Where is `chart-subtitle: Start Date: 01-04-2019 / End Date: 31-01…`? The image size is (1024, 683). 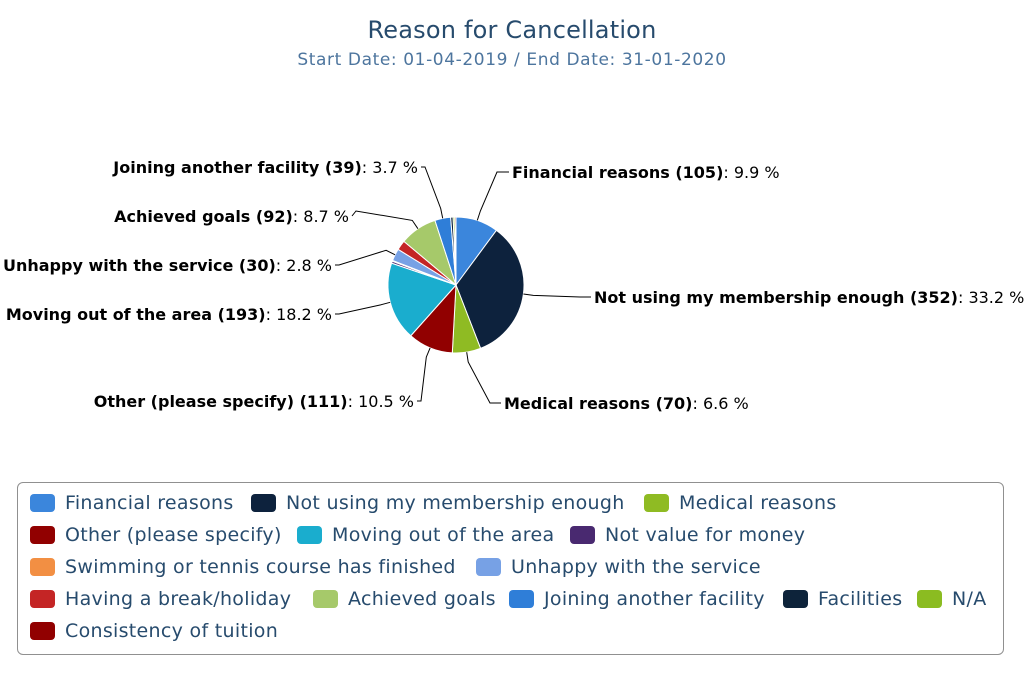
chart-subtitle: Start Date: 01-04-2019 / End Date: 31-01… is located at coordinates (512, 60).